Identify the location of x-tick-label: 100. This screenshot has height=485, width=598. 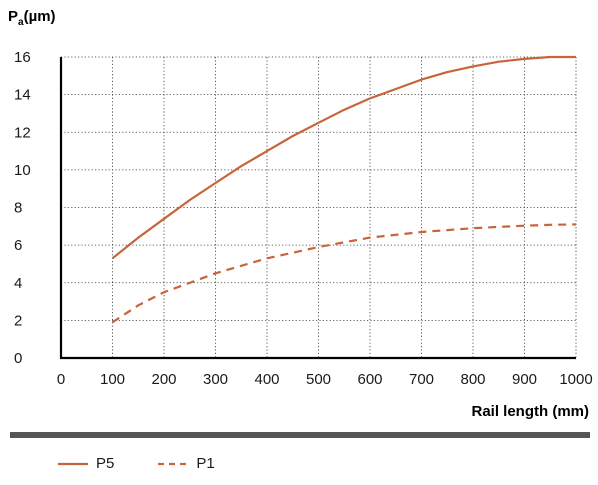
(112, 379).